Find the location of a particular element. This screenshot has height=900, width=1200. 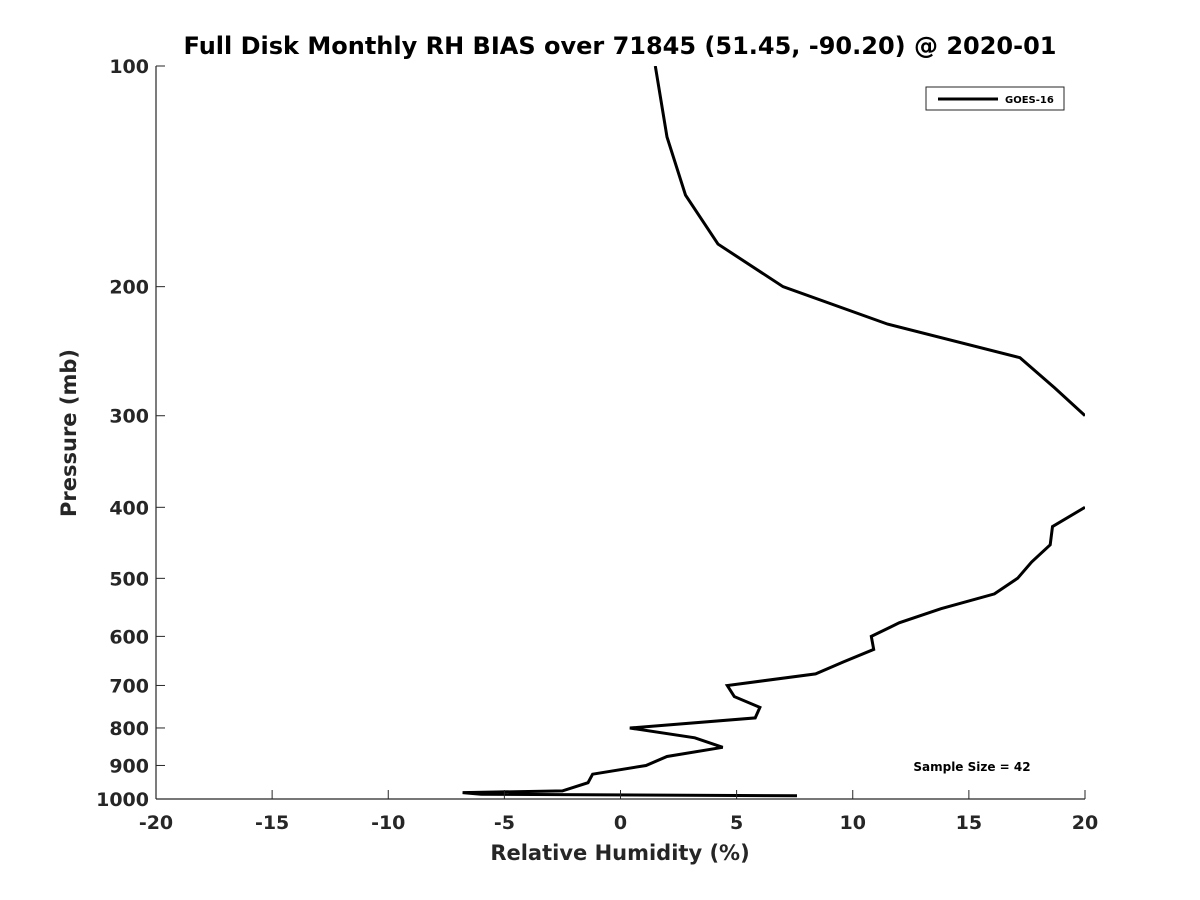

y-tick-label: 400 is located at coordinates (129, 508).